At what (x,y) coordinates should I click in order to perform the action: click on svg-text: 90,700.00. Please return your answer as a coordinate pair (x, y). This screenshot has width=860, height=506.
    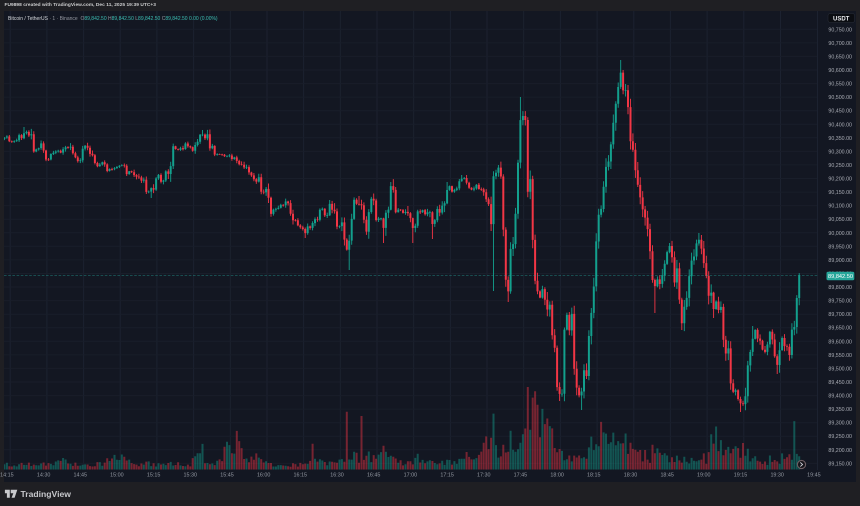
    Looking at the image, I should click on (840, 44).